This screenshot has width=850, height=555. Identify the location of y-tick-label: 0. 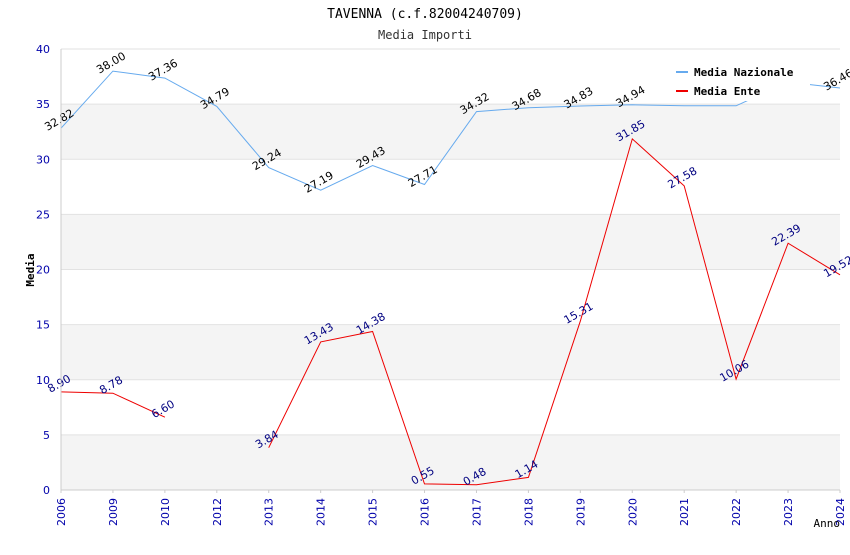
(46, 490).